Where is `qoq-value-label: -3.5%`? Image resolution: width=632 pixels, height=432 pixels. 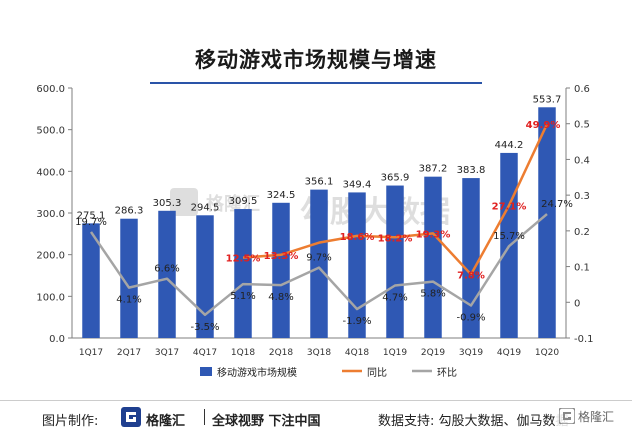
qoq-value-label: -3.5% is located at coordinates (204, 327).